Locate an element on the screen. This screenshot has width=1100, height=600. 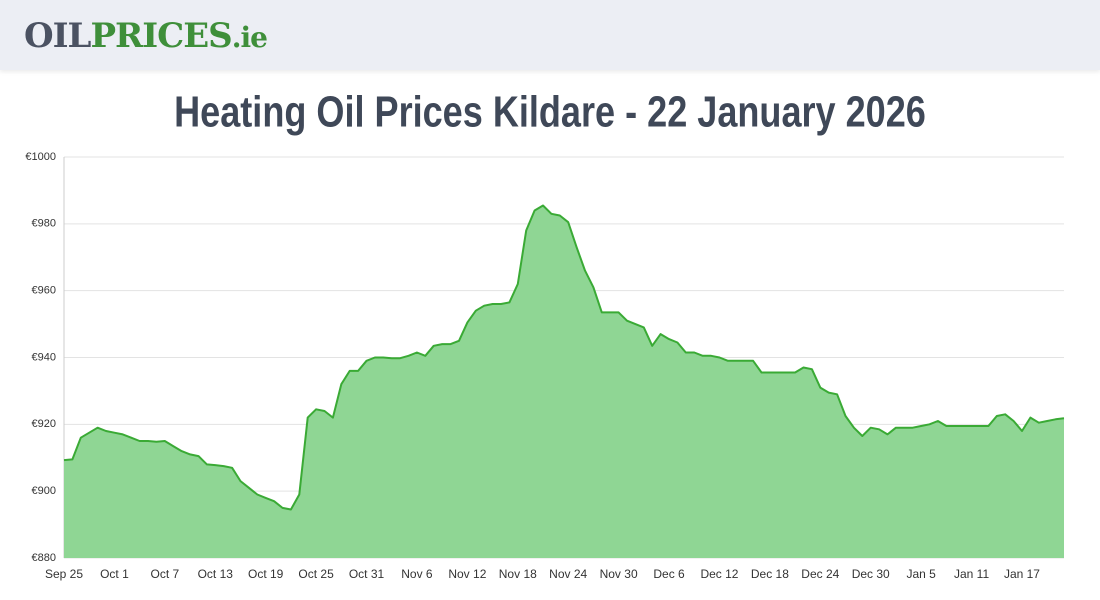
x-tick-label: Nov 18 is located at coordinates (518, 574).